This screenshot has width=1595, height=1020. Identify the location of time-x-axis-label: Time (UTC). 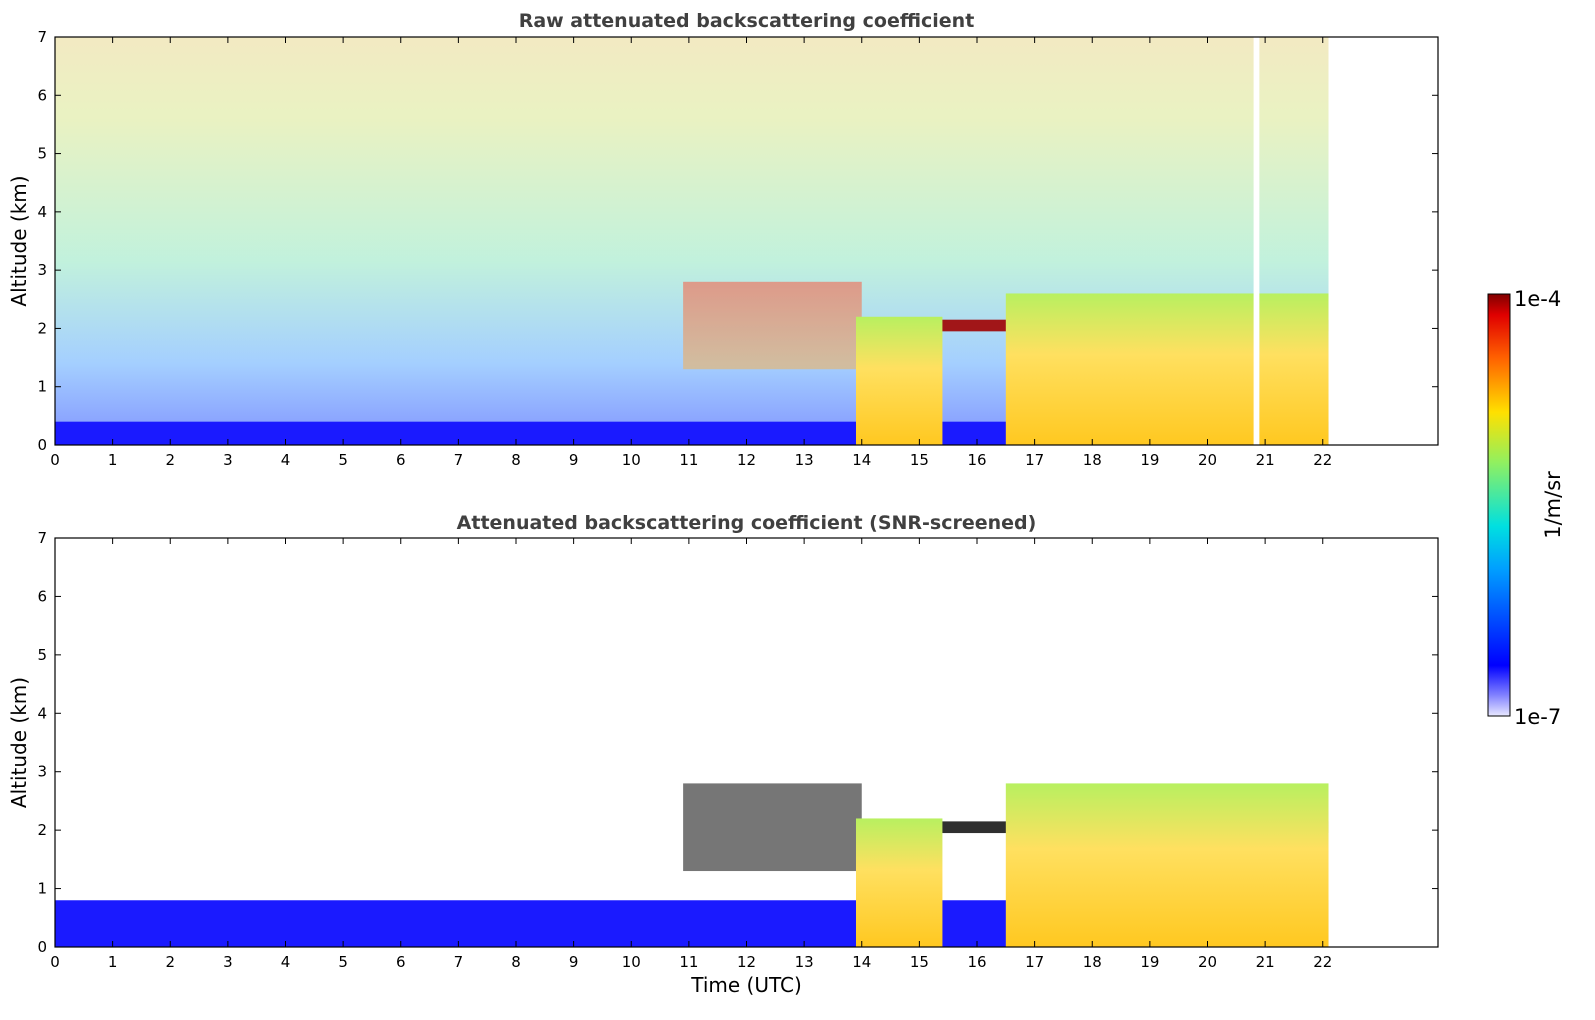
(746, 985).